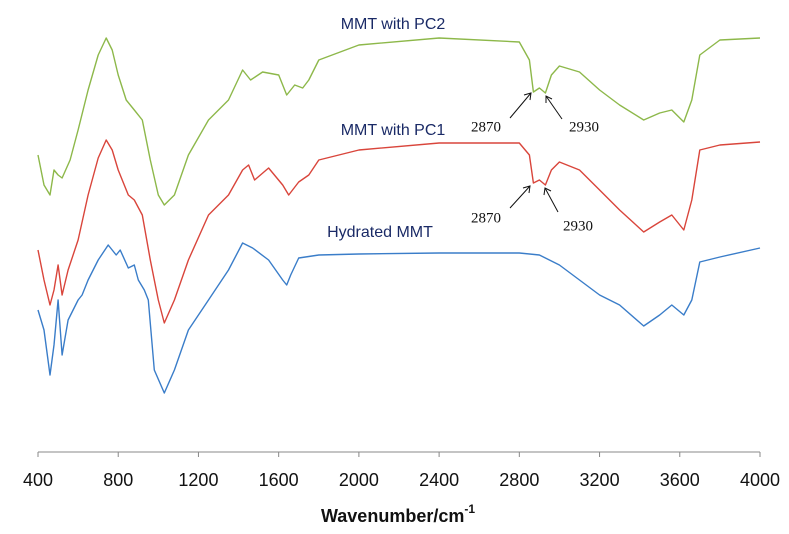 The image size is (789, 534). I want to click on x-tick-label: 1600, so click(279, 480).